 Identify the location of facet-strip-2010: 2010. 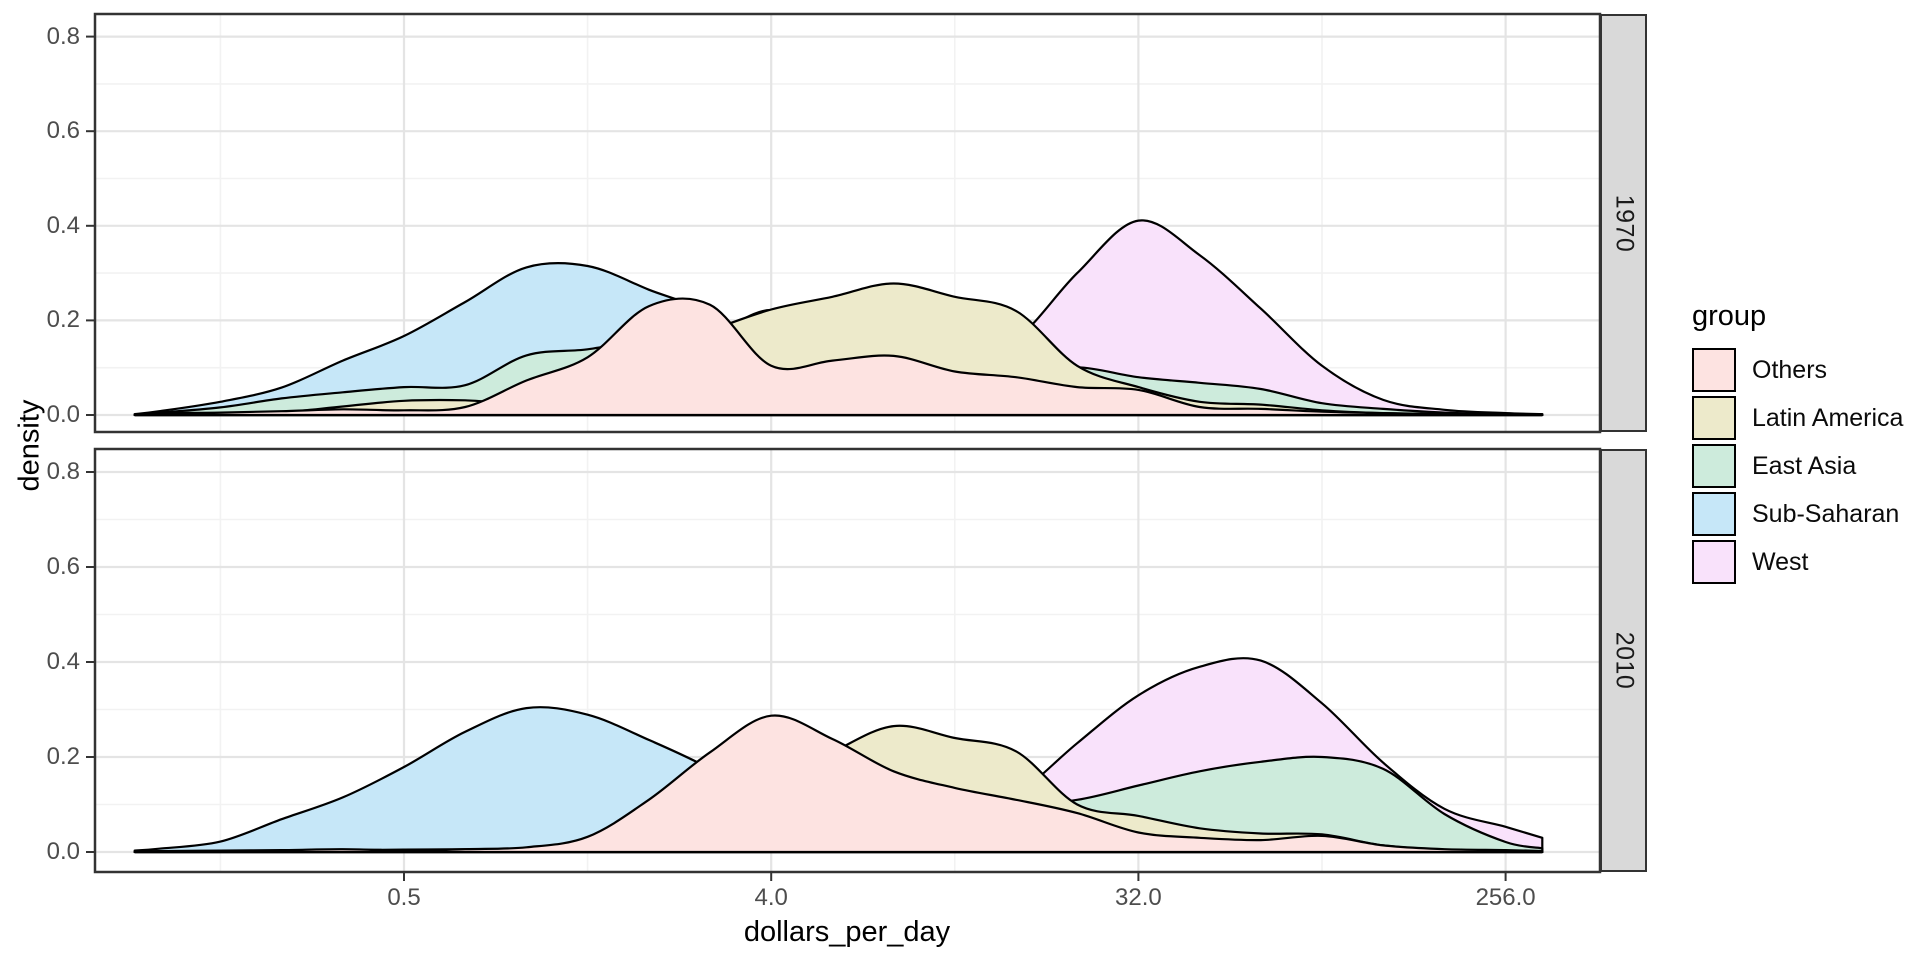
(1623, 660).